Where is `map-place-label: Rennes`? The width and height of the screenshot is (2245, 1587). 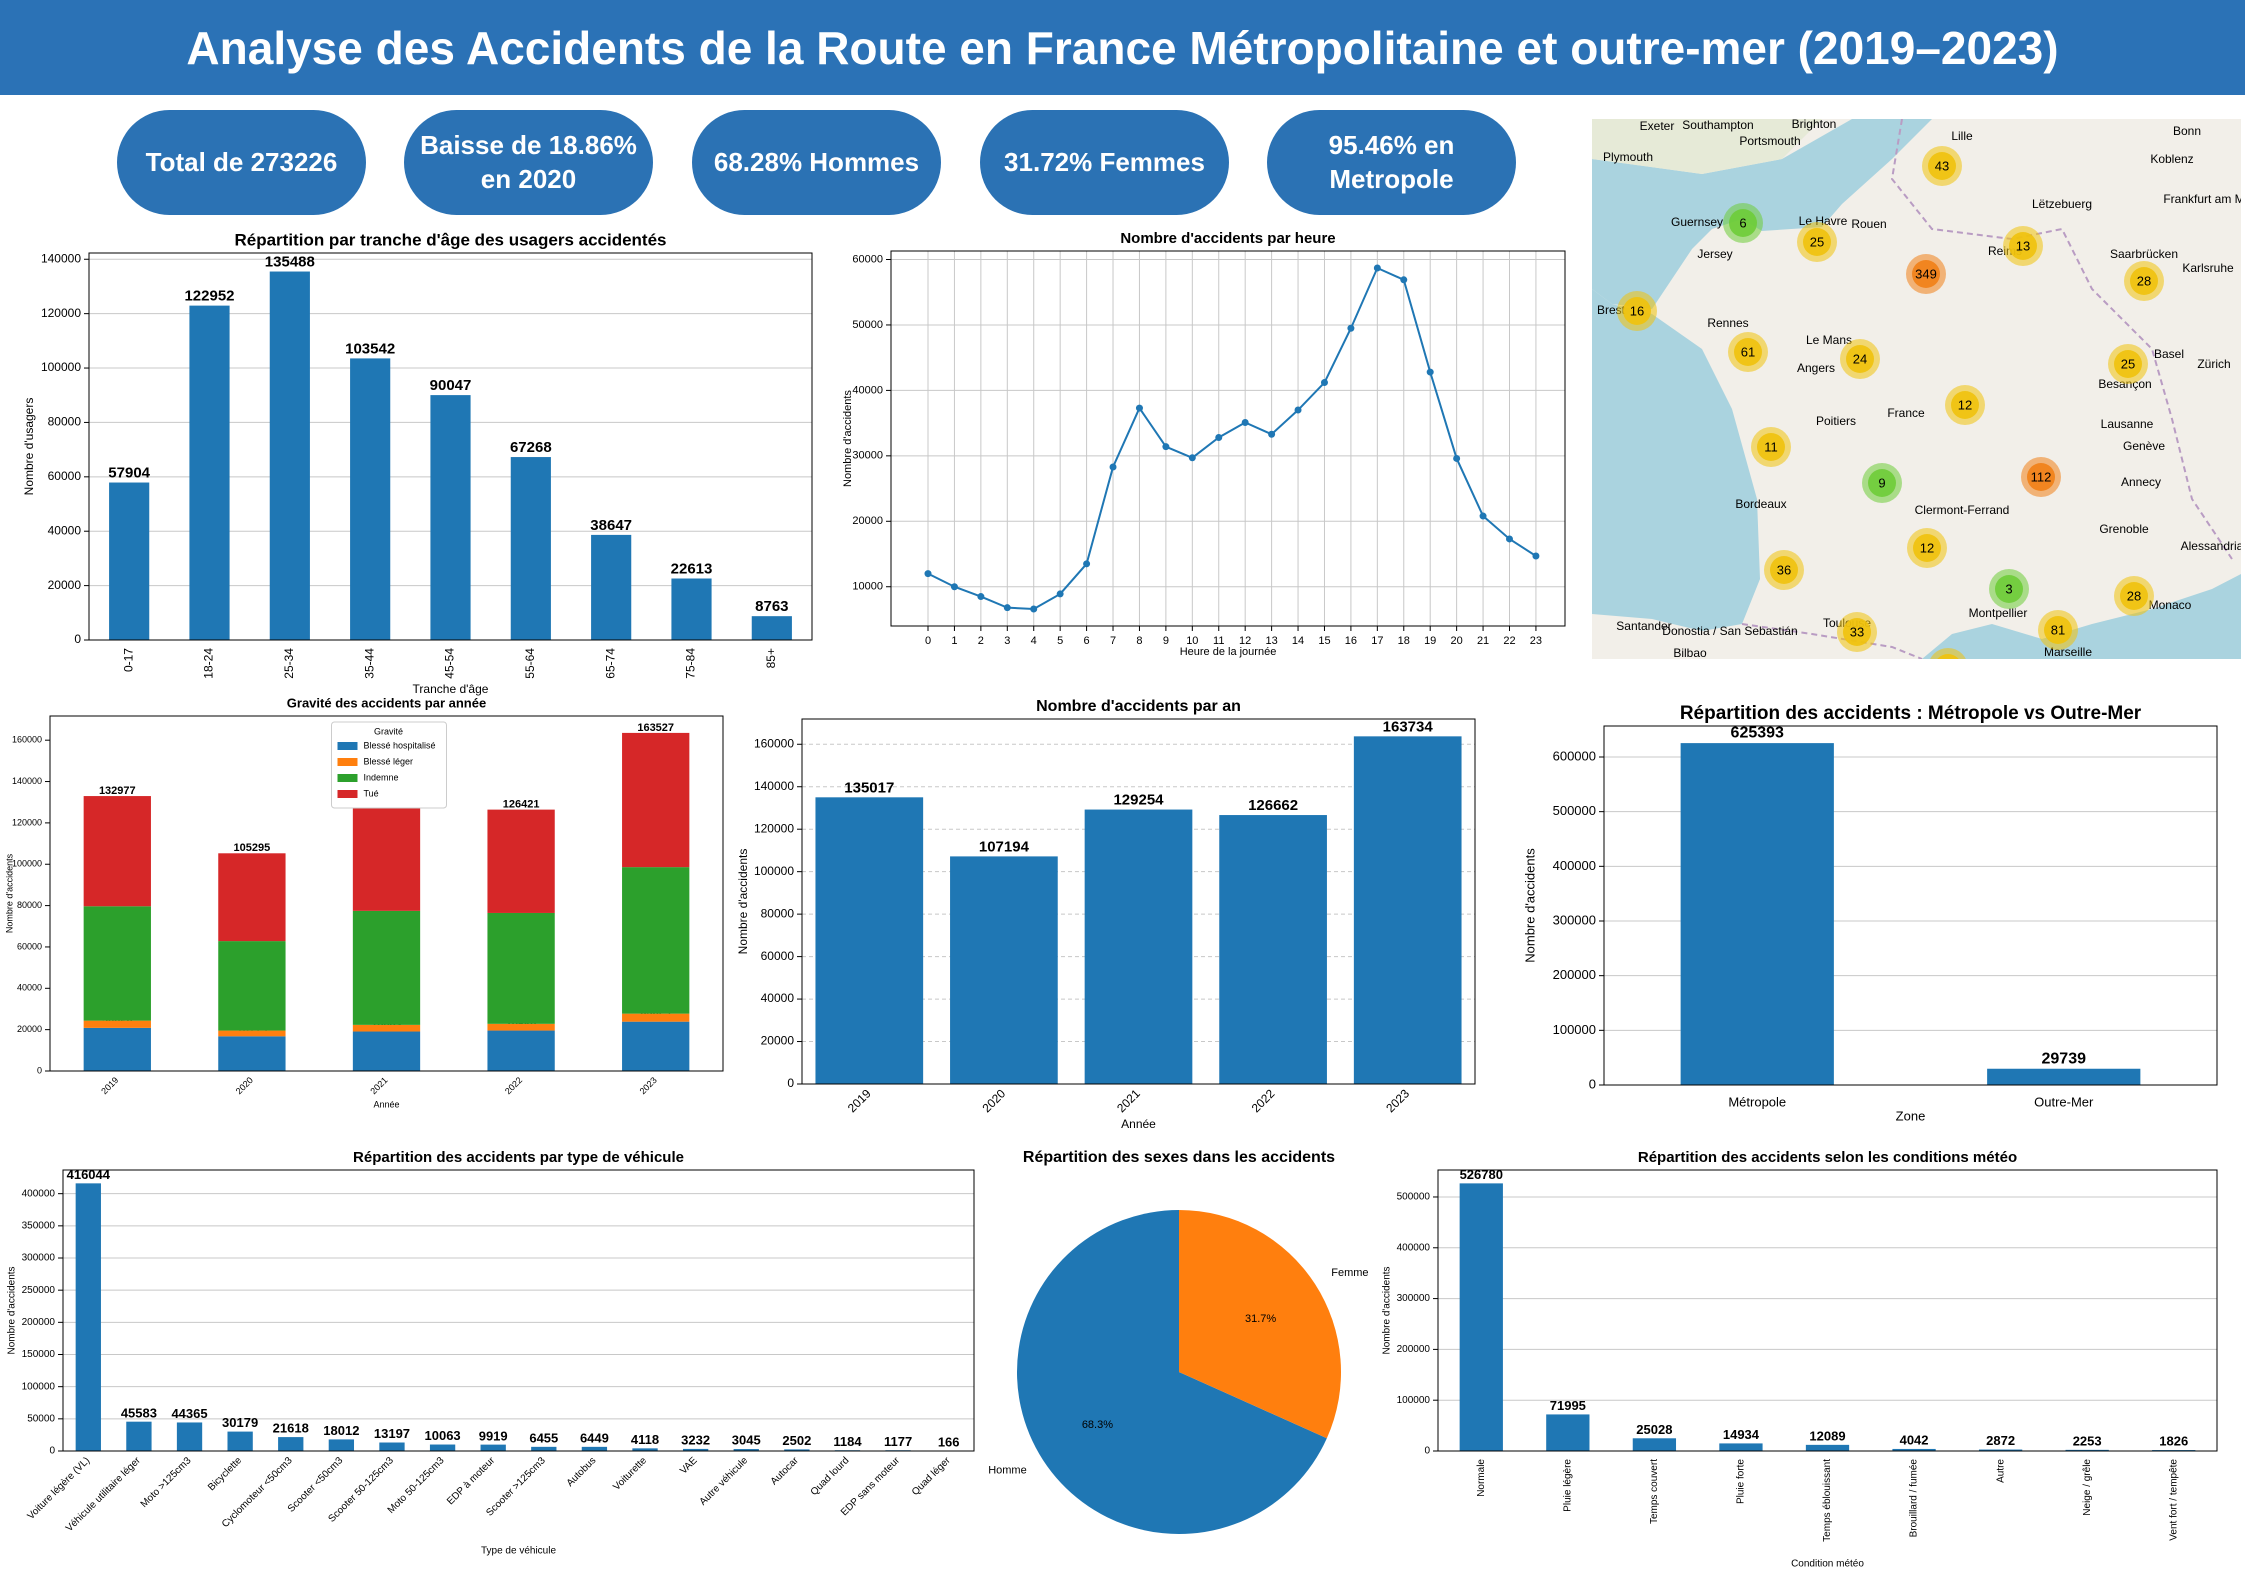 map-place-label: Rennes is located at coordinates (1727, 323).